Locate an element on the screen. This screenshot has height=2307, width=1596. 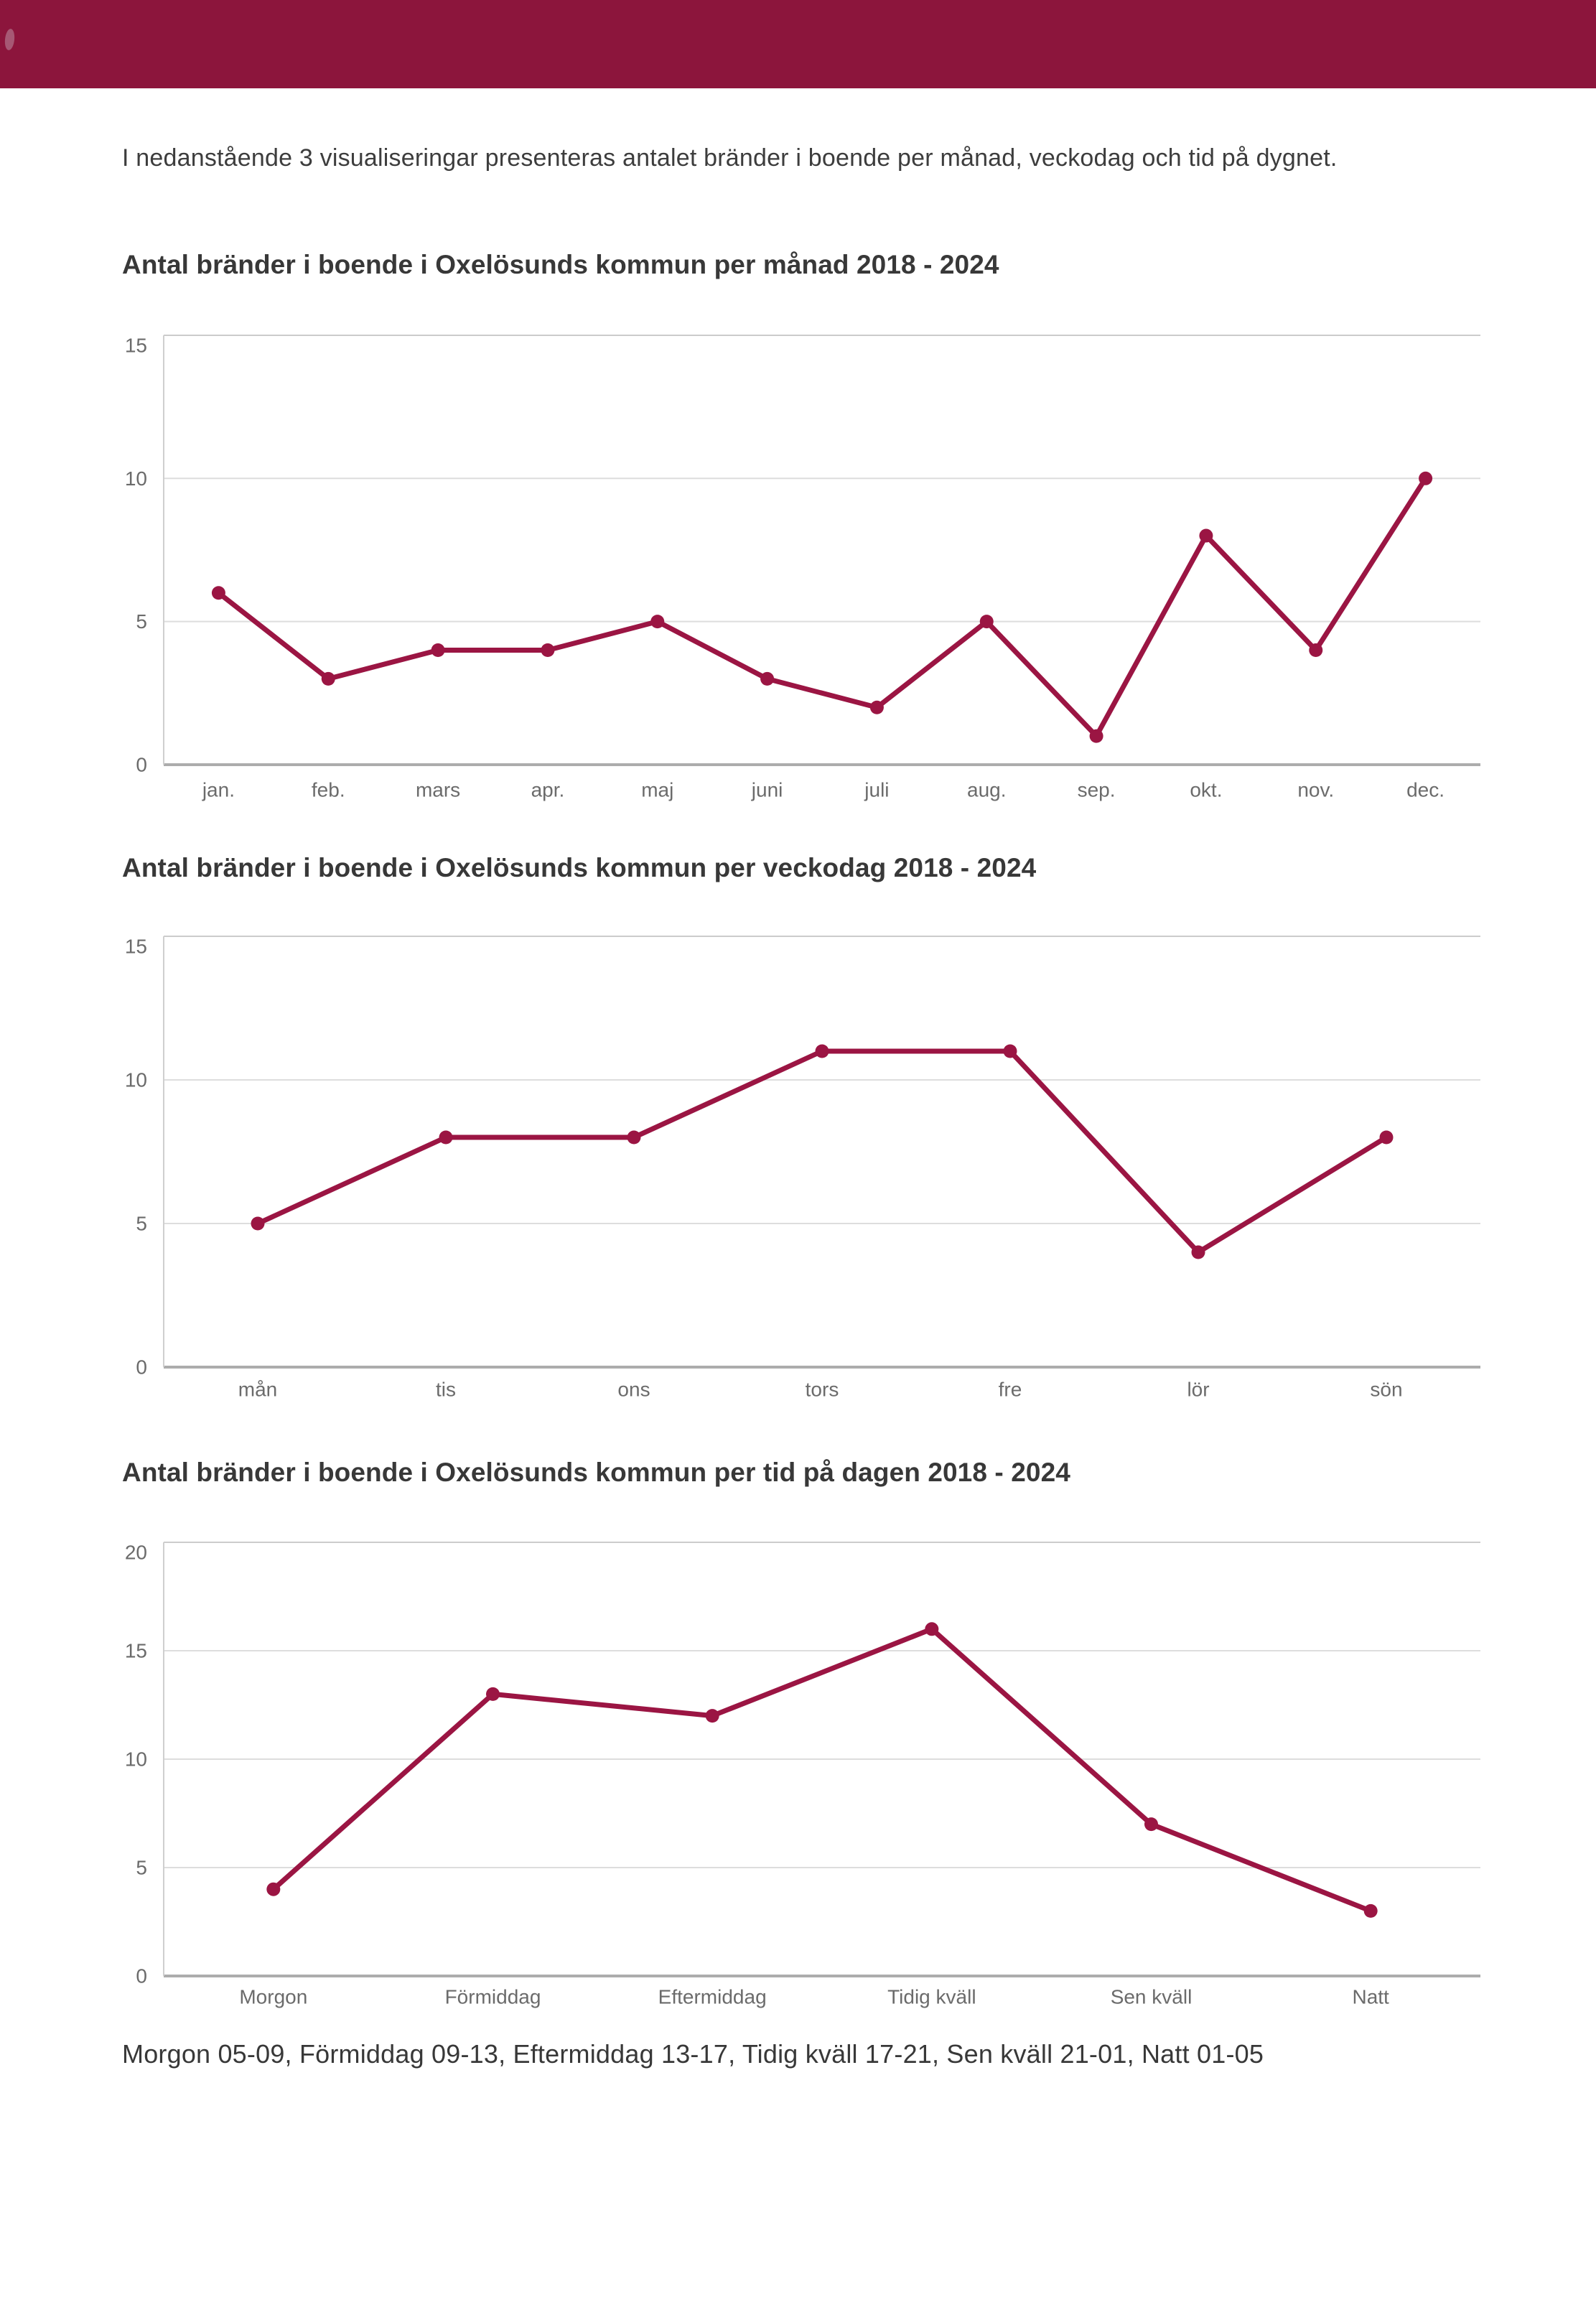
x-tick-label: juli is located at coordinates (876, 790).